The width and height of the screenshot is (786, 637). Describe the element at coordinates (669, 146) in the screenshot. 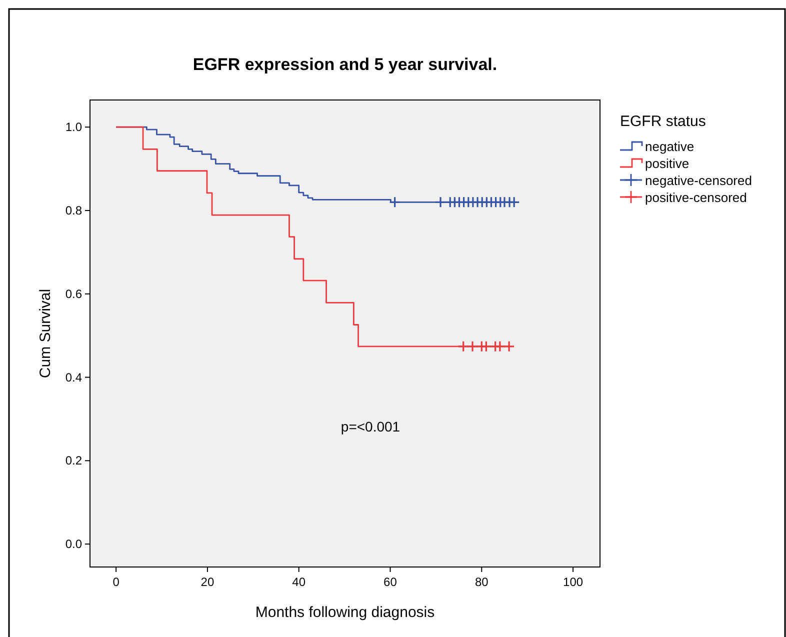

I see `legend-label: negative` at that location.